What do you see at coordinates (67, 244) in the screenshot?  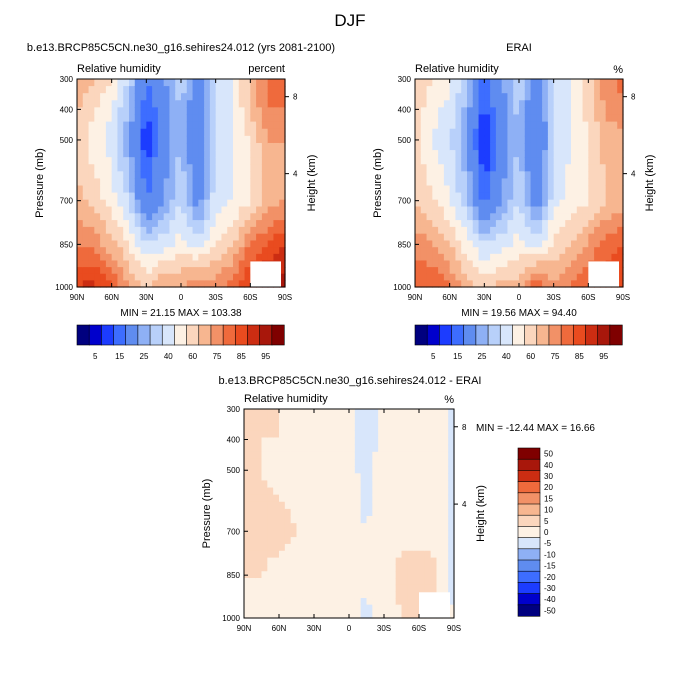 I see `y-tick-label: 850` at bounding box center [67, 244].